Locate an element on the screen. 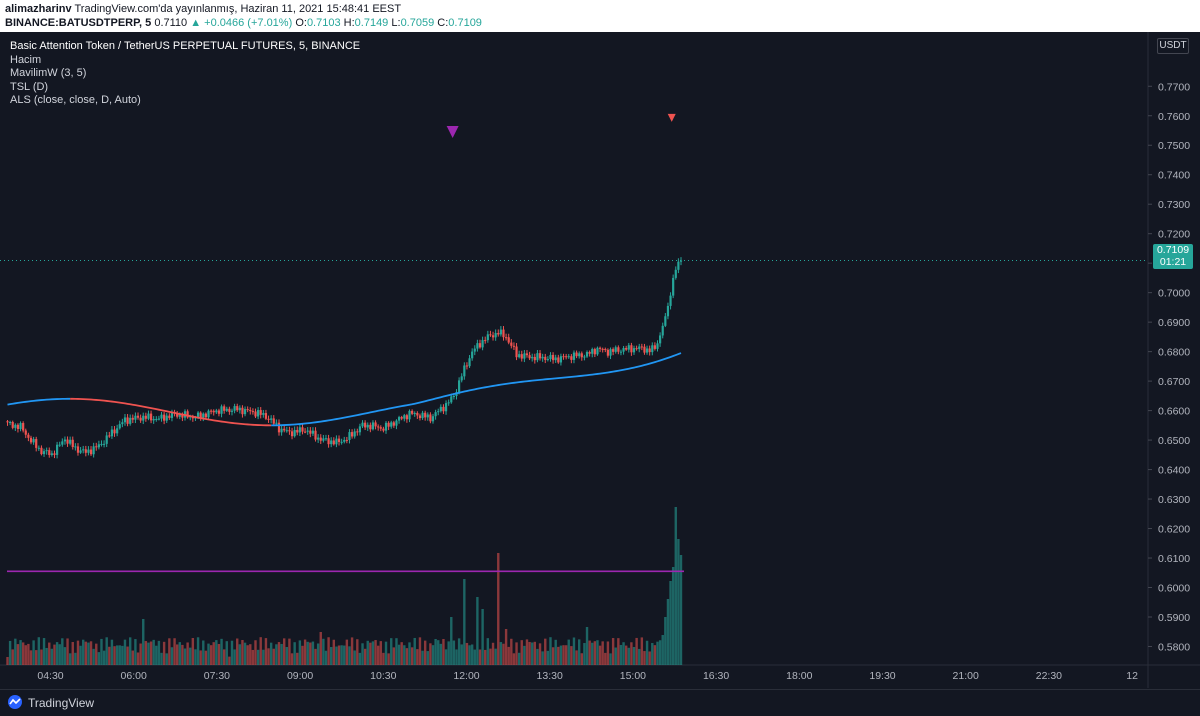 This screenshot has width=1200, height=716. x-tick-label: 12:00 is located at coordinates (466, 676).